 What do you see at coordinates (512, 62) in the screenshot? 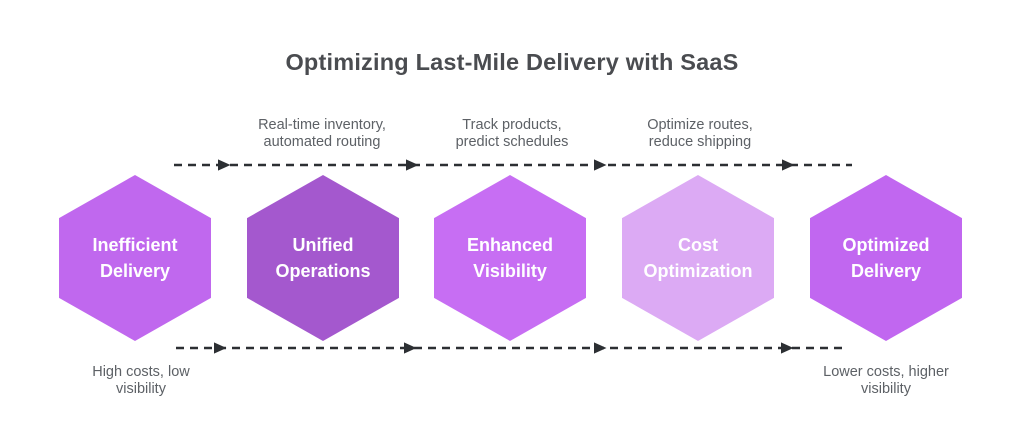
I see `page-title: Optimizing Last-Mile Delivery with SaaS` at bounding box center [512, 62].